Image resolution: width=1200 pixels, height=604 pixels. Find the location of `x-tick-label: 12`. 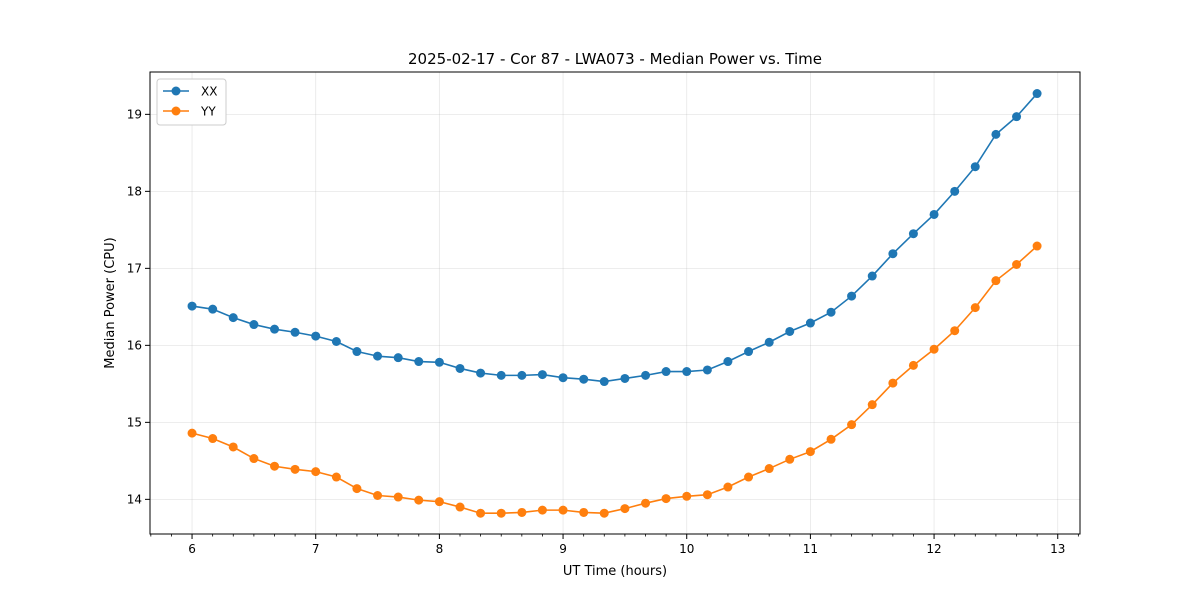

x-tick-label: 12 is located at coordinates (933, 549).